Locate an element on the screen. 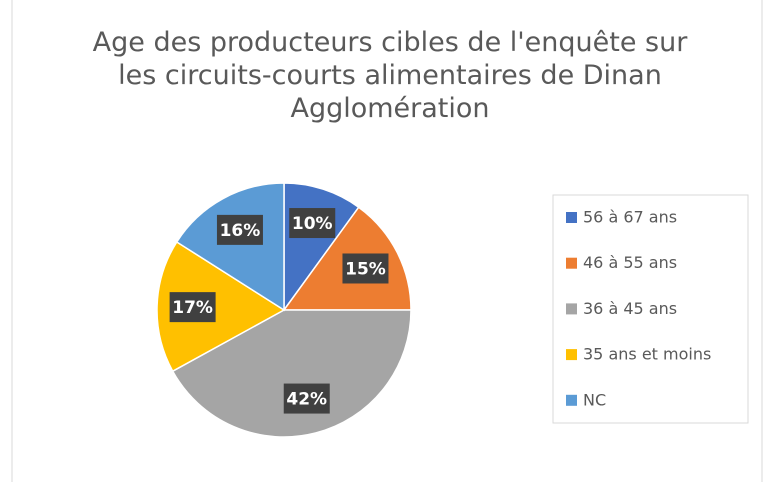 The image size is (771, 482). data-label: 15% is located at coordinates (365, 269).